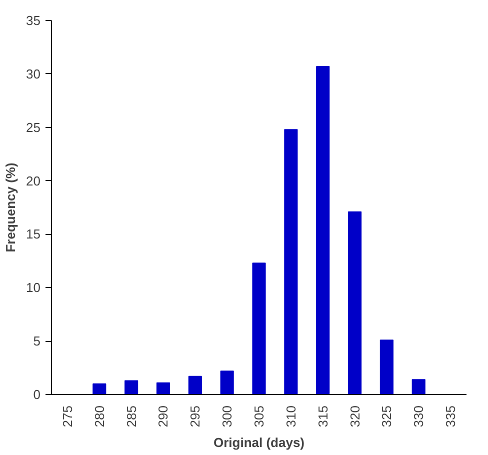 Image resolution: width=488 pixels, height=455 pixels. What do you see at coordinates (33, 234) in the screenshot?
I see `y-tick-label: 15` at bounding box center [33, 234].